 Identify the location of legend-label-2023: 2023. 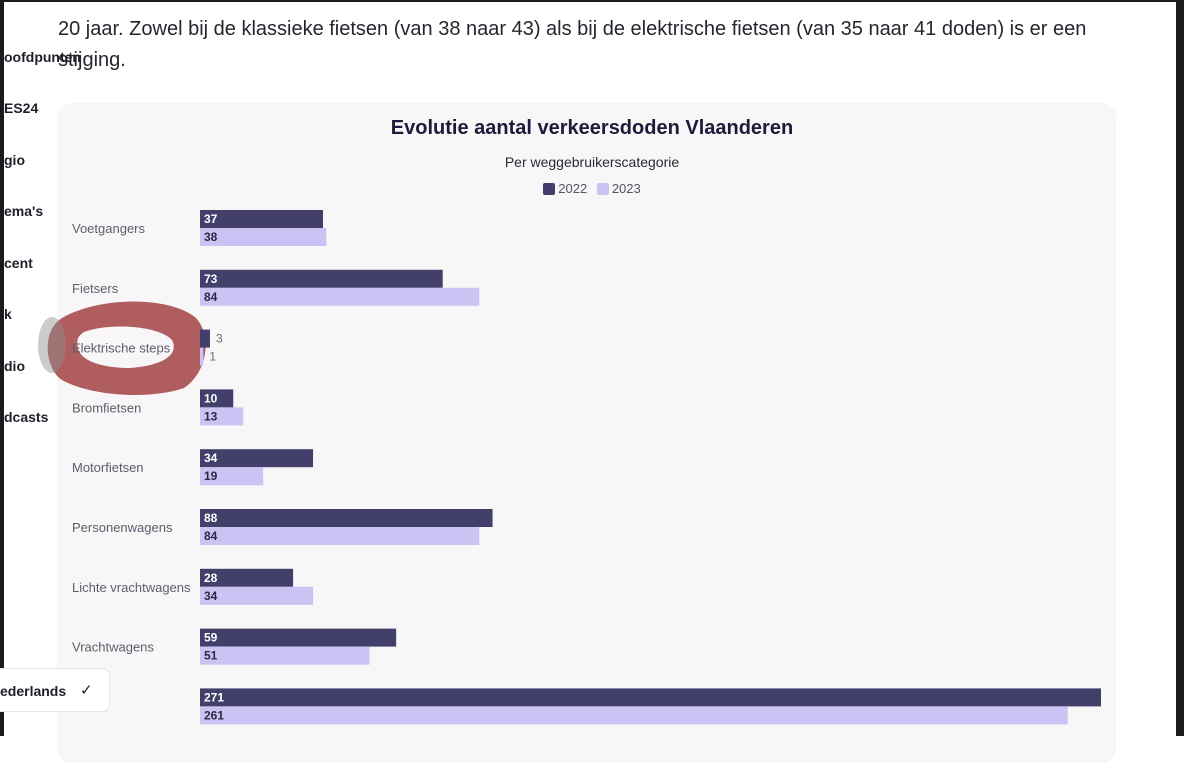
(626, 188).